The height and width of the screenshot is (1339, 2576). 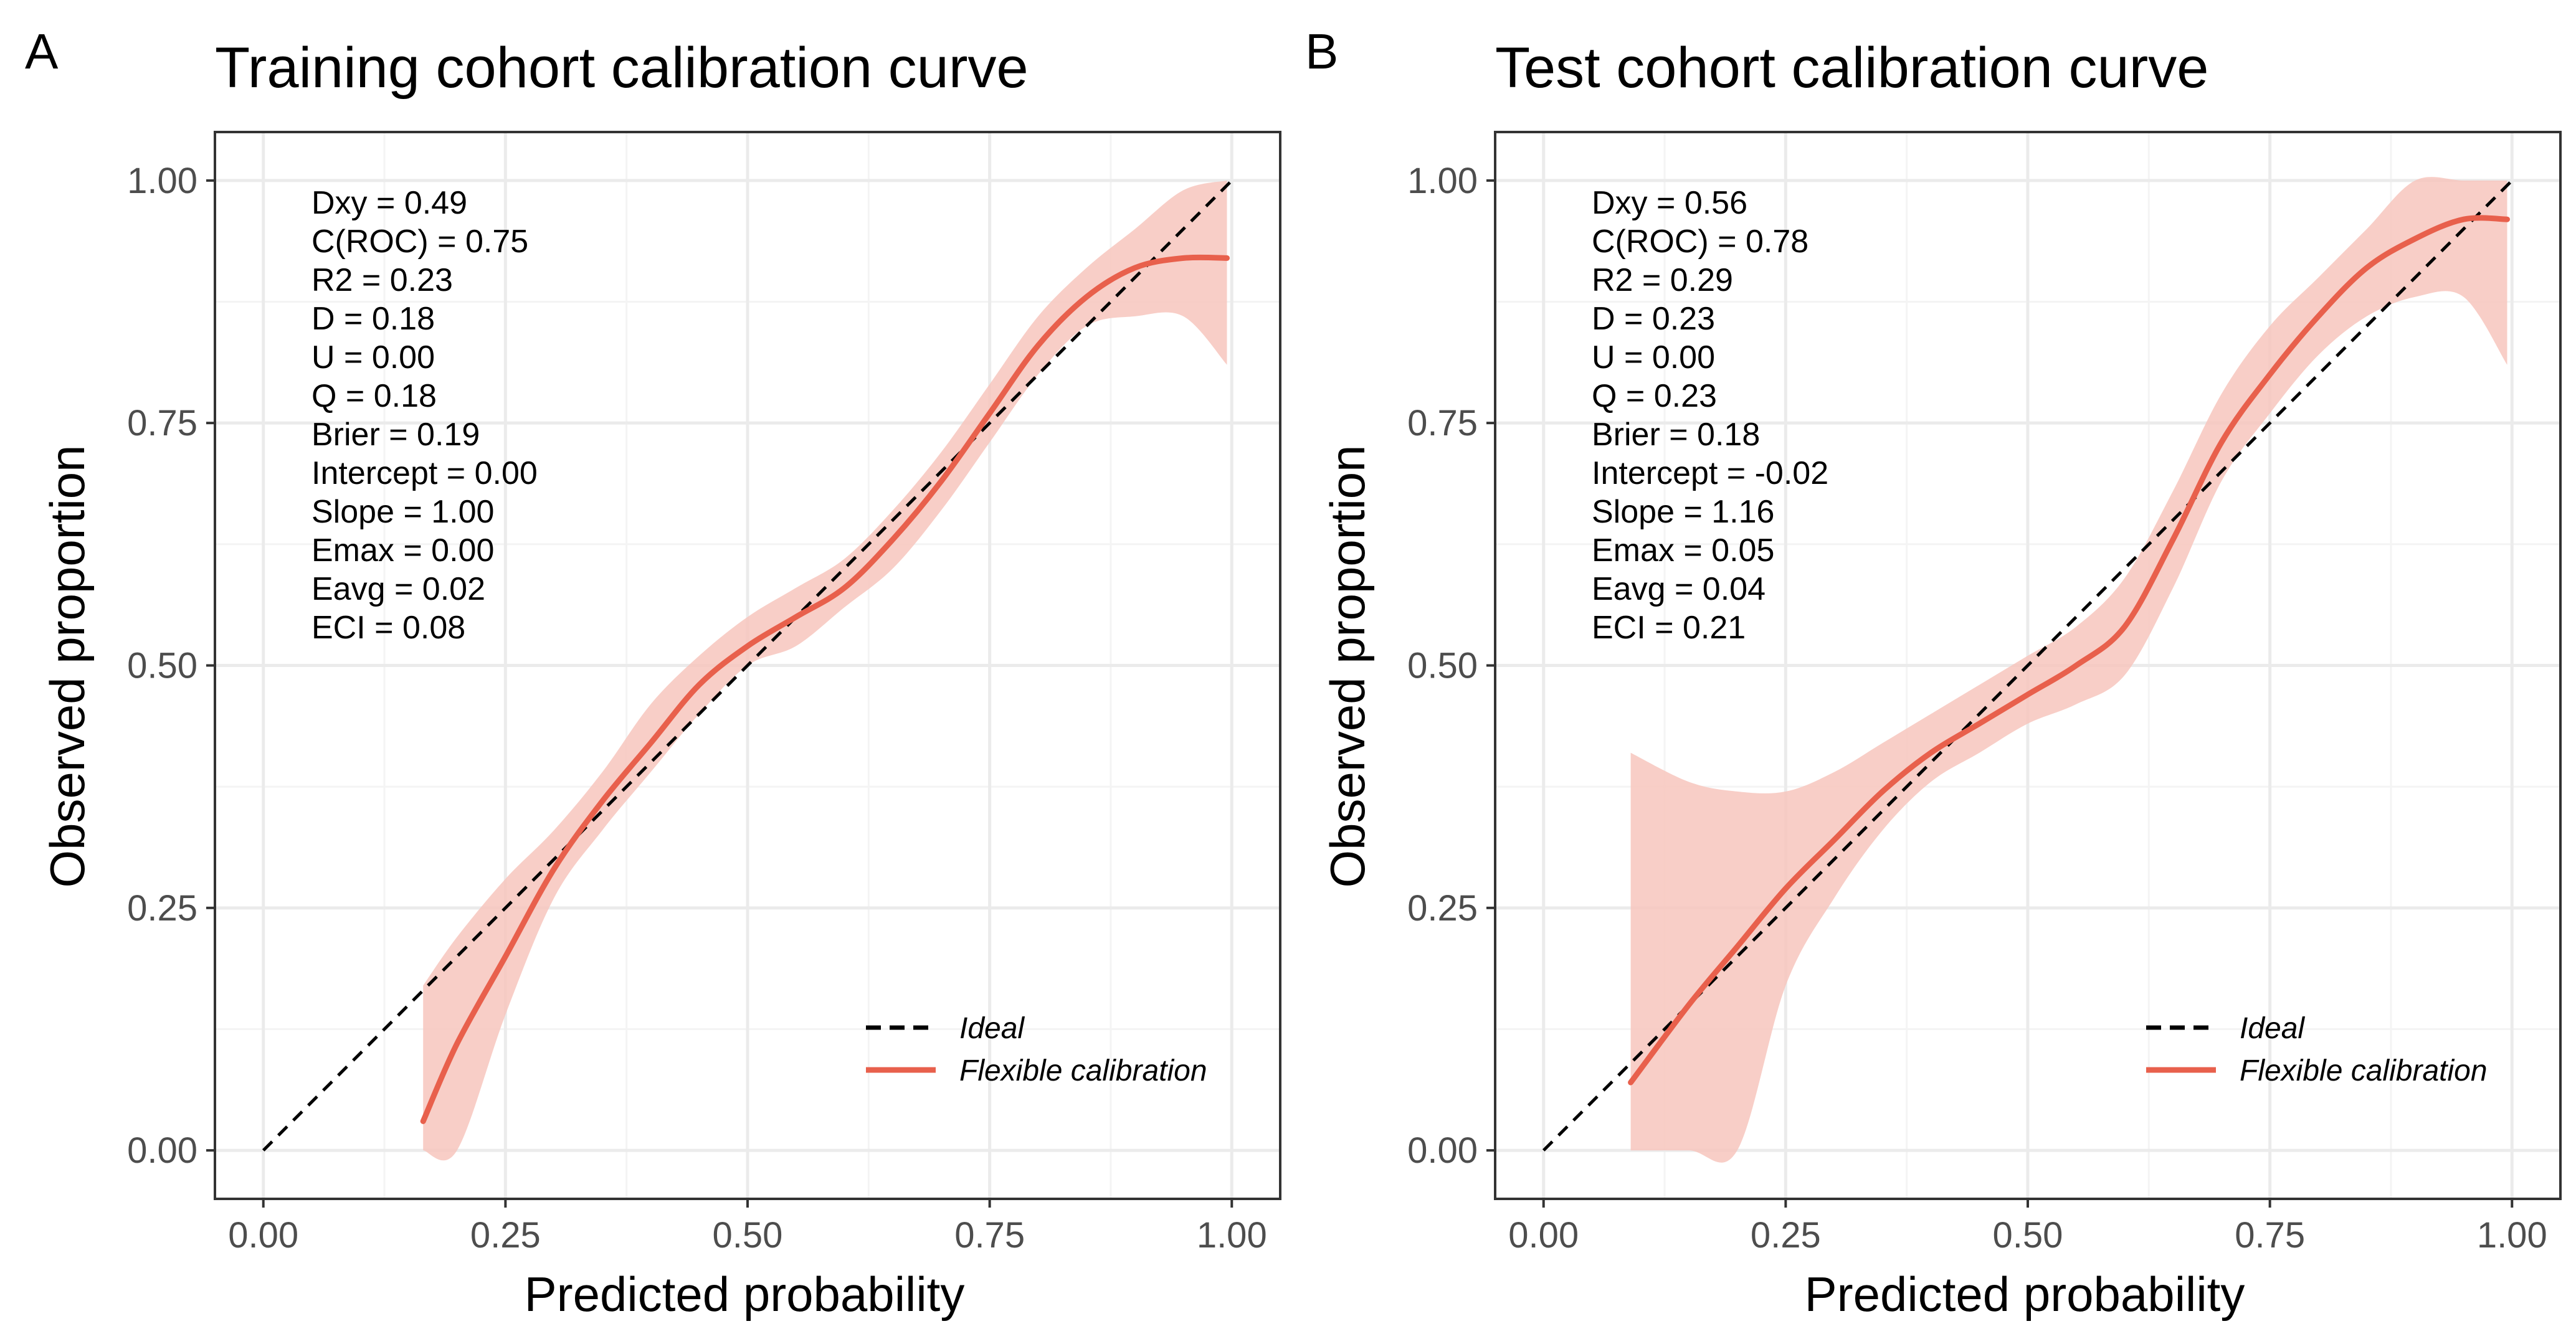 What do you see at coordinates (1654, 396) in the screenshot?
I see `stat-label: Q = 0.23` at bounding box center [1654, 396].